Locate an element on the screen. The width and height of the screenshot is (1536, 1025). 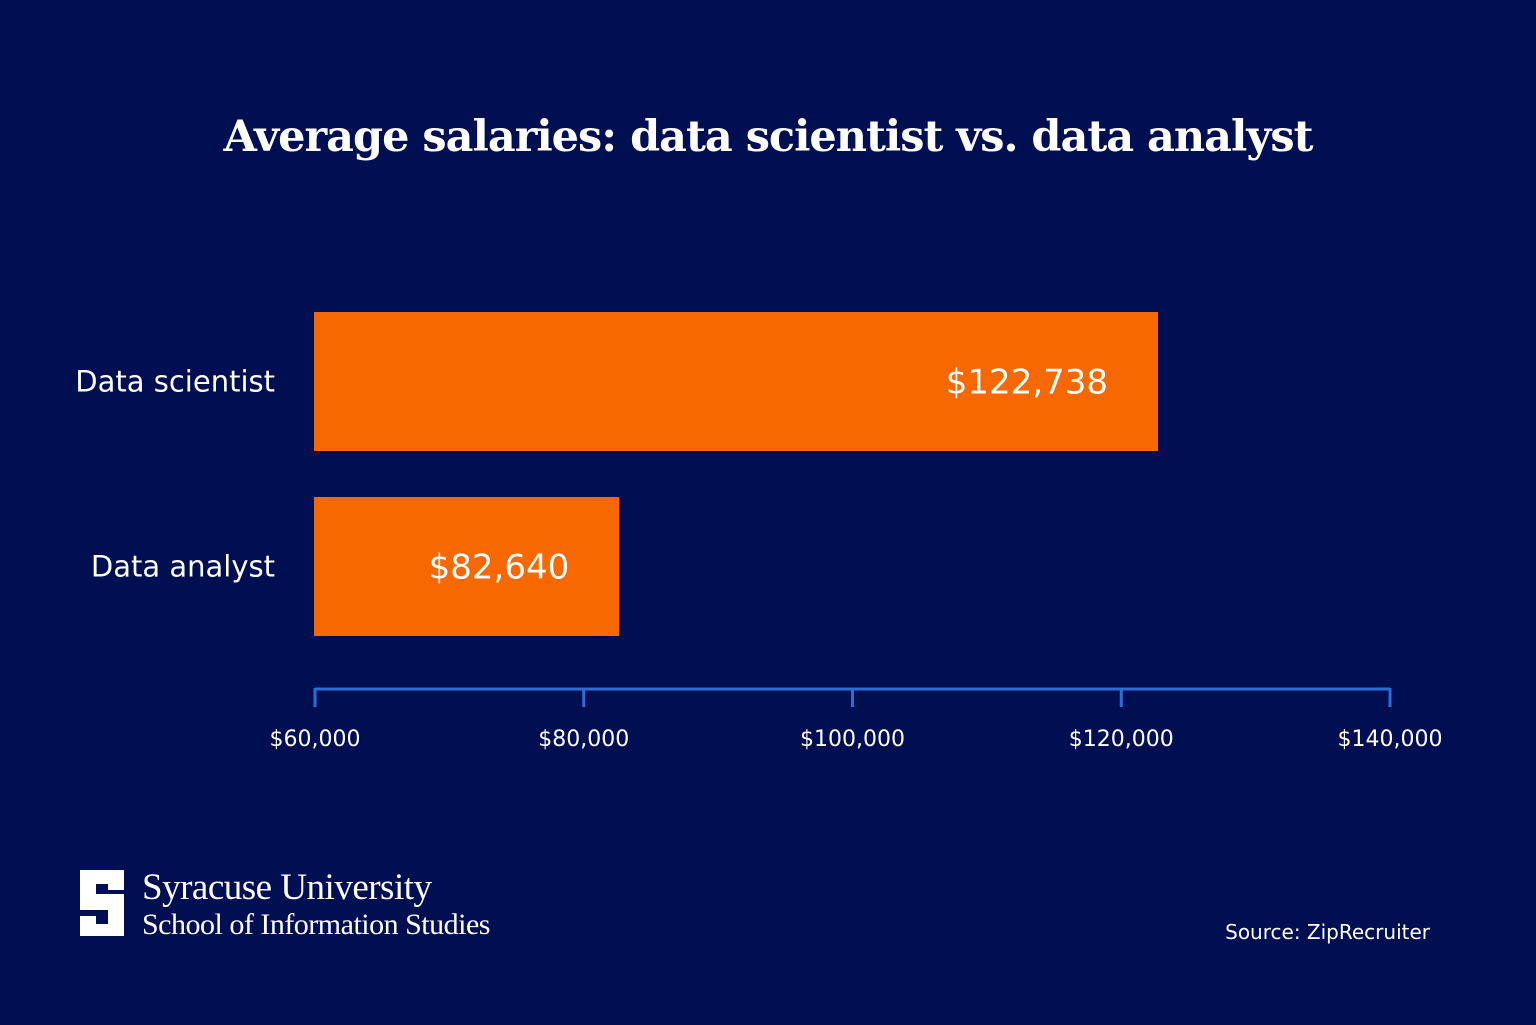
x-tick-label-0: $60,000 is located at coordinates (315, 739).